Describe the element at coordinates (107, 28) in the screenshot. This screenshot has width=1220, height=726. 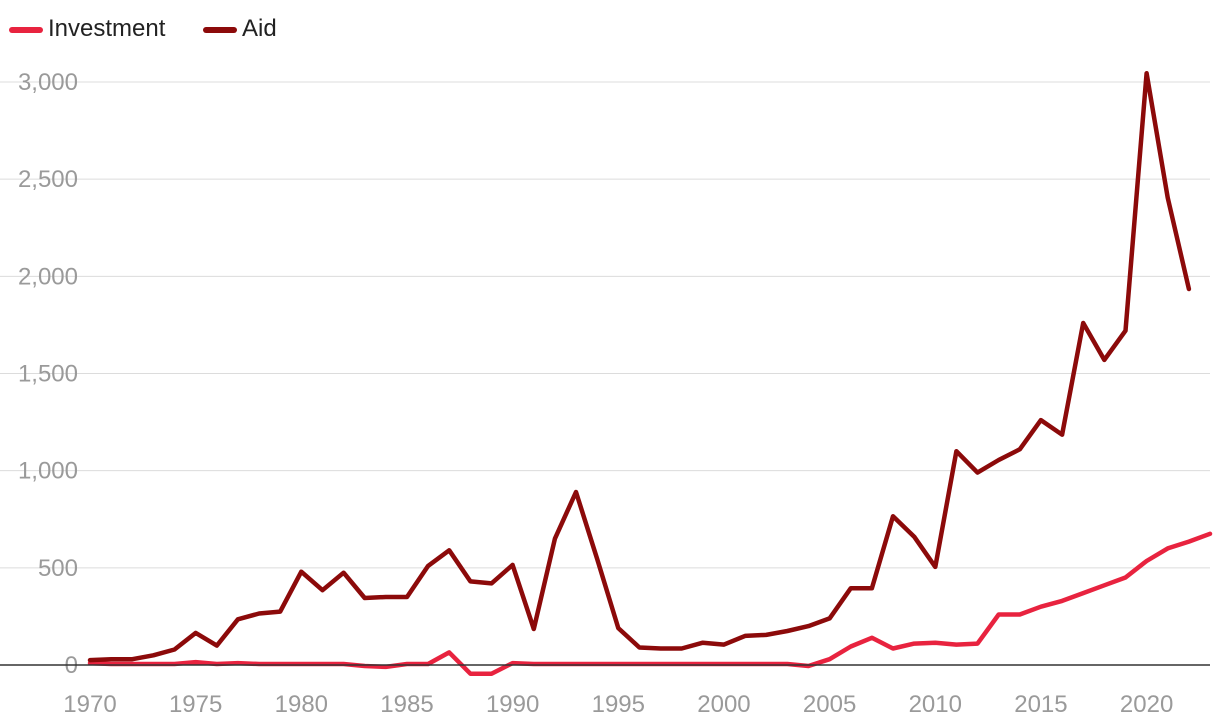
I see `legend-label-investment: Investment` at that location.